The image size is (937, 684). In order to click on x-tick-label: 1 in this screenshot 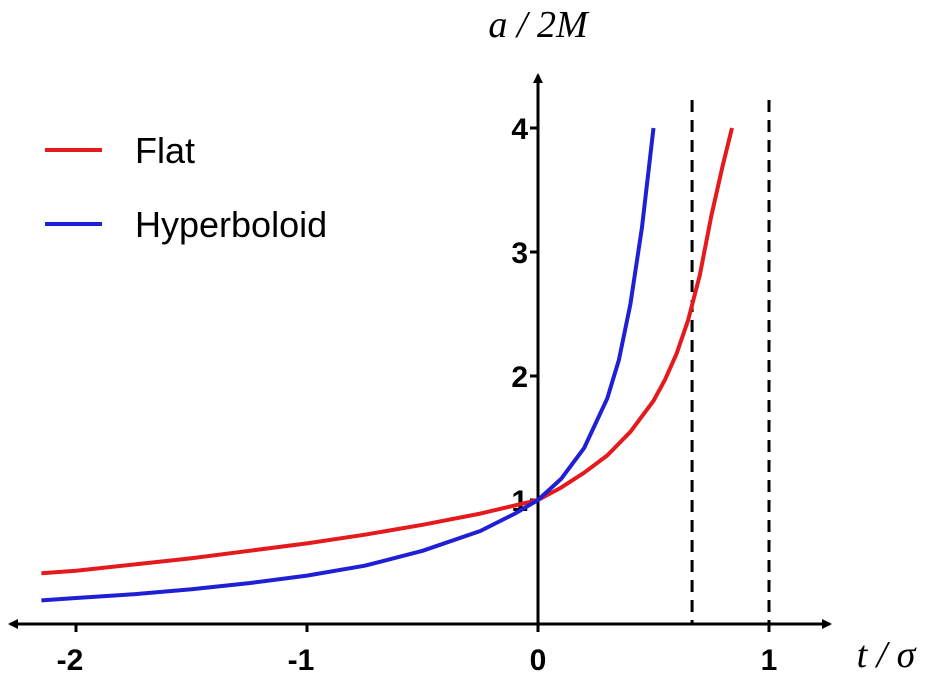, I will do `click(769, 660)`.